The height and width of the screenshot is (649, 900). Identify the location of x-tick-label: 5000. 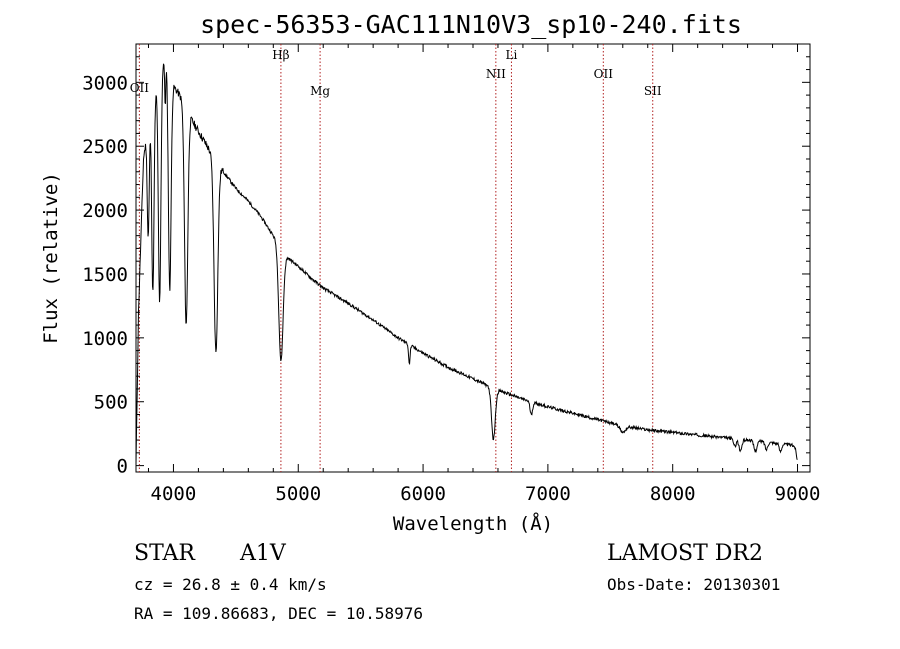
(298, 494).